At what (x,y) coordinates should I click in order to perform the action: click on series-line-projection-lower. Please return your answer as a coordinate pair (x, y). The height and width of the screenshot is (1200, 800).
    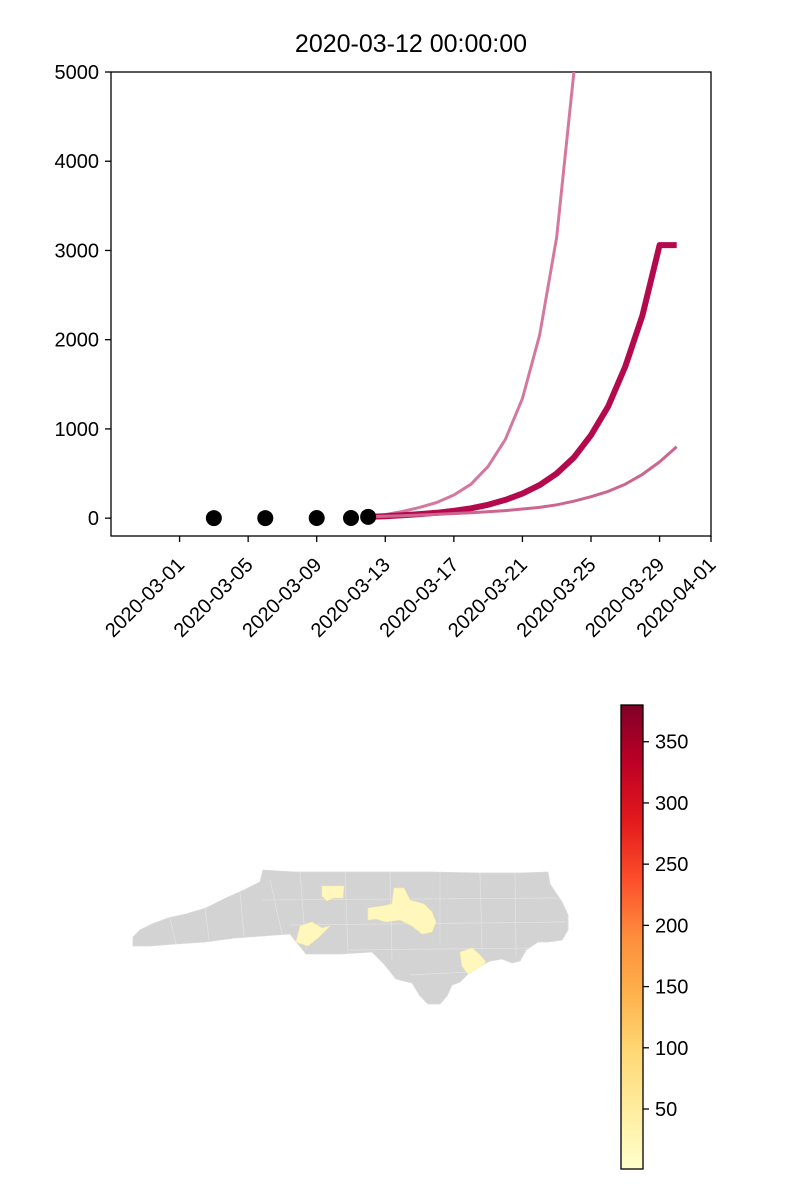
    Looking at the image, I should click on (523, 482).